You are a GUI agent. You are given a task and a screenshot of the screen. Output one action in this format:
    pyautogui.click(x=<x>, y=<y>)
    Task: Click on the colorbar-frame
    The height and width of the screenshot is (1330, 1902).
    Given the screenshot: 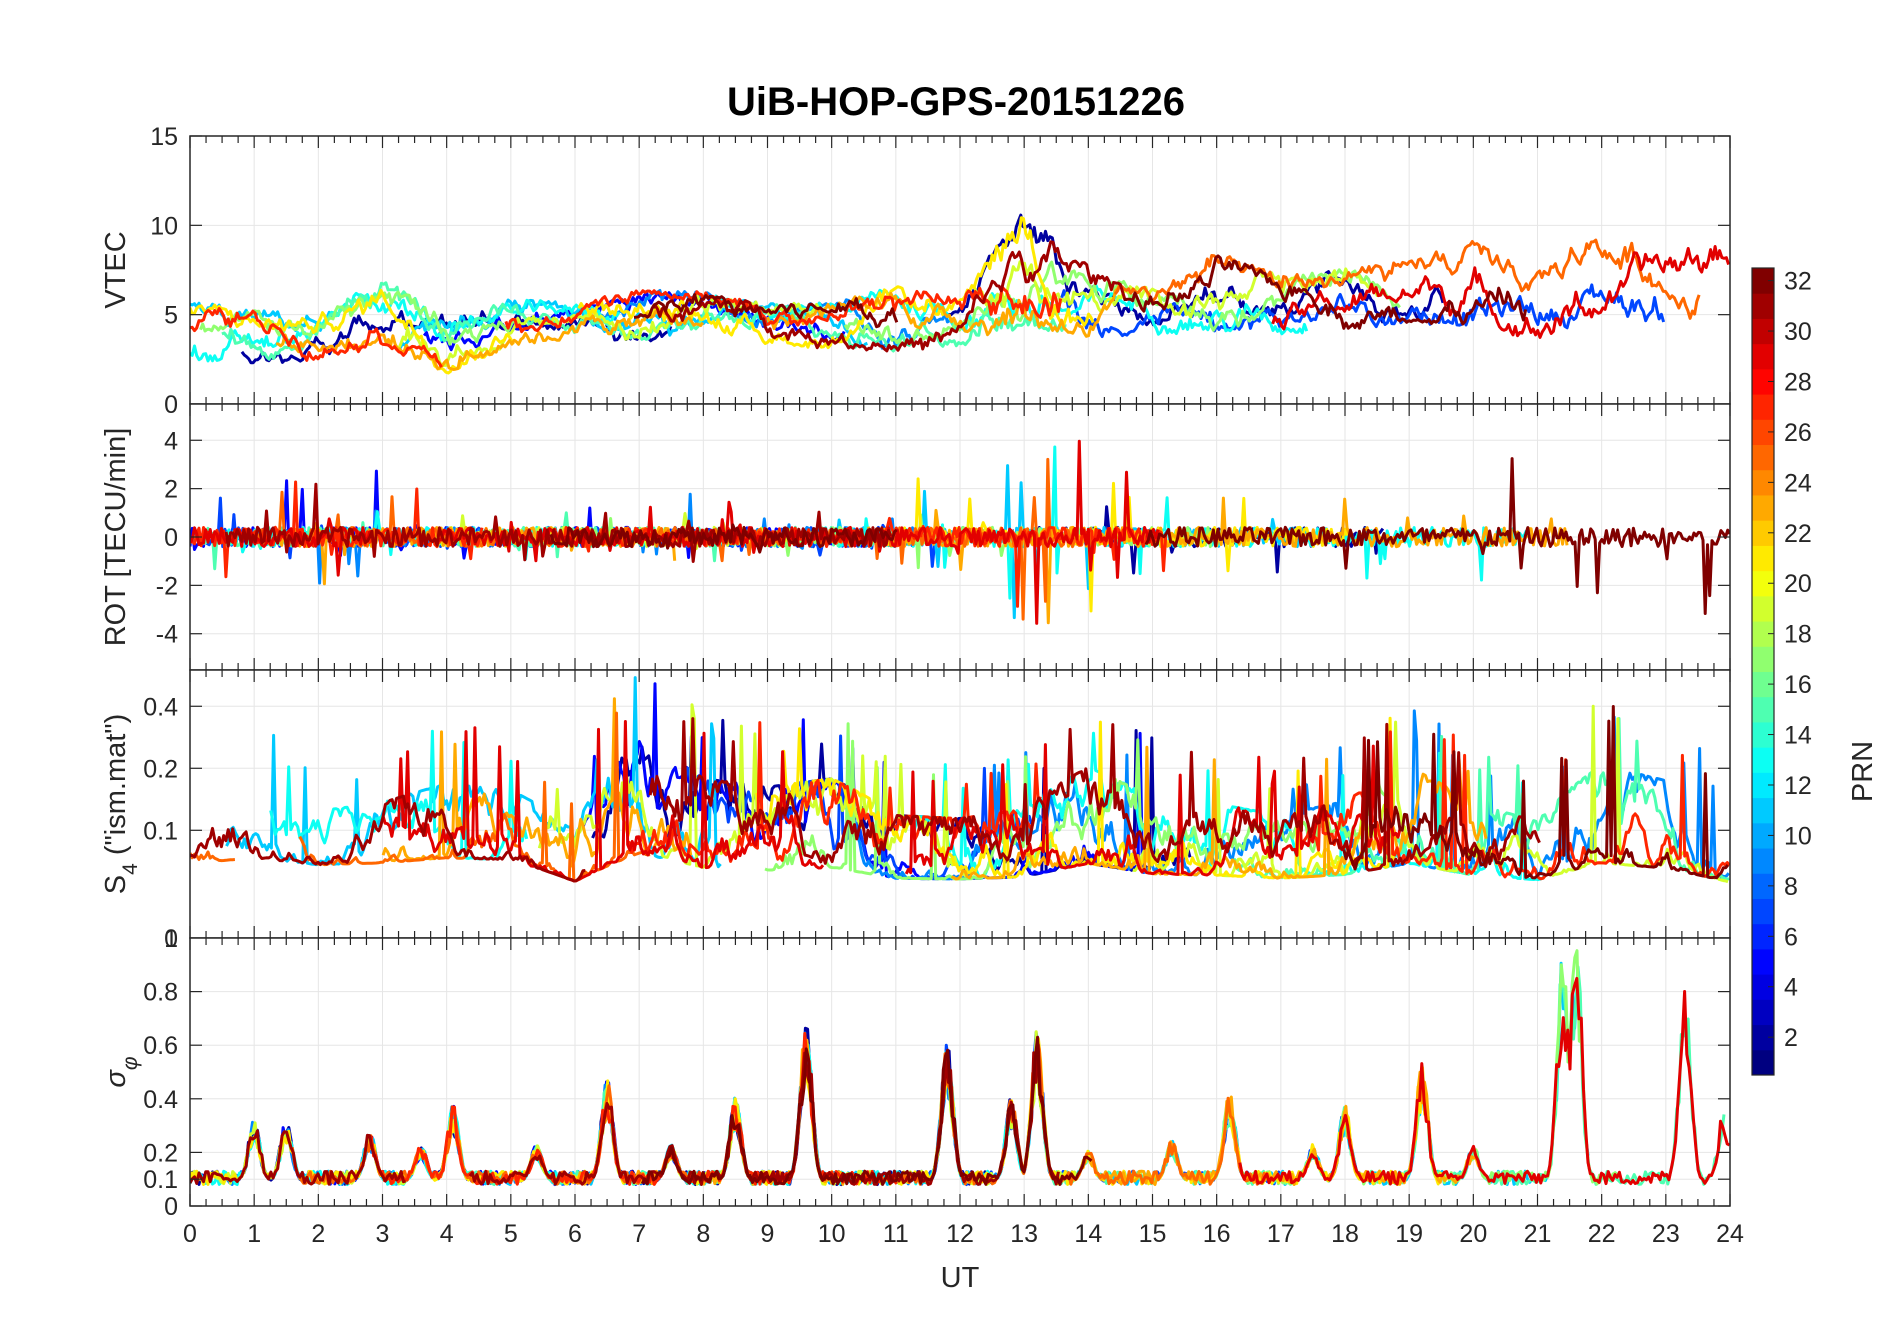 What is the action you would take?
    pyautogui.click(x=1763, y=671)
    